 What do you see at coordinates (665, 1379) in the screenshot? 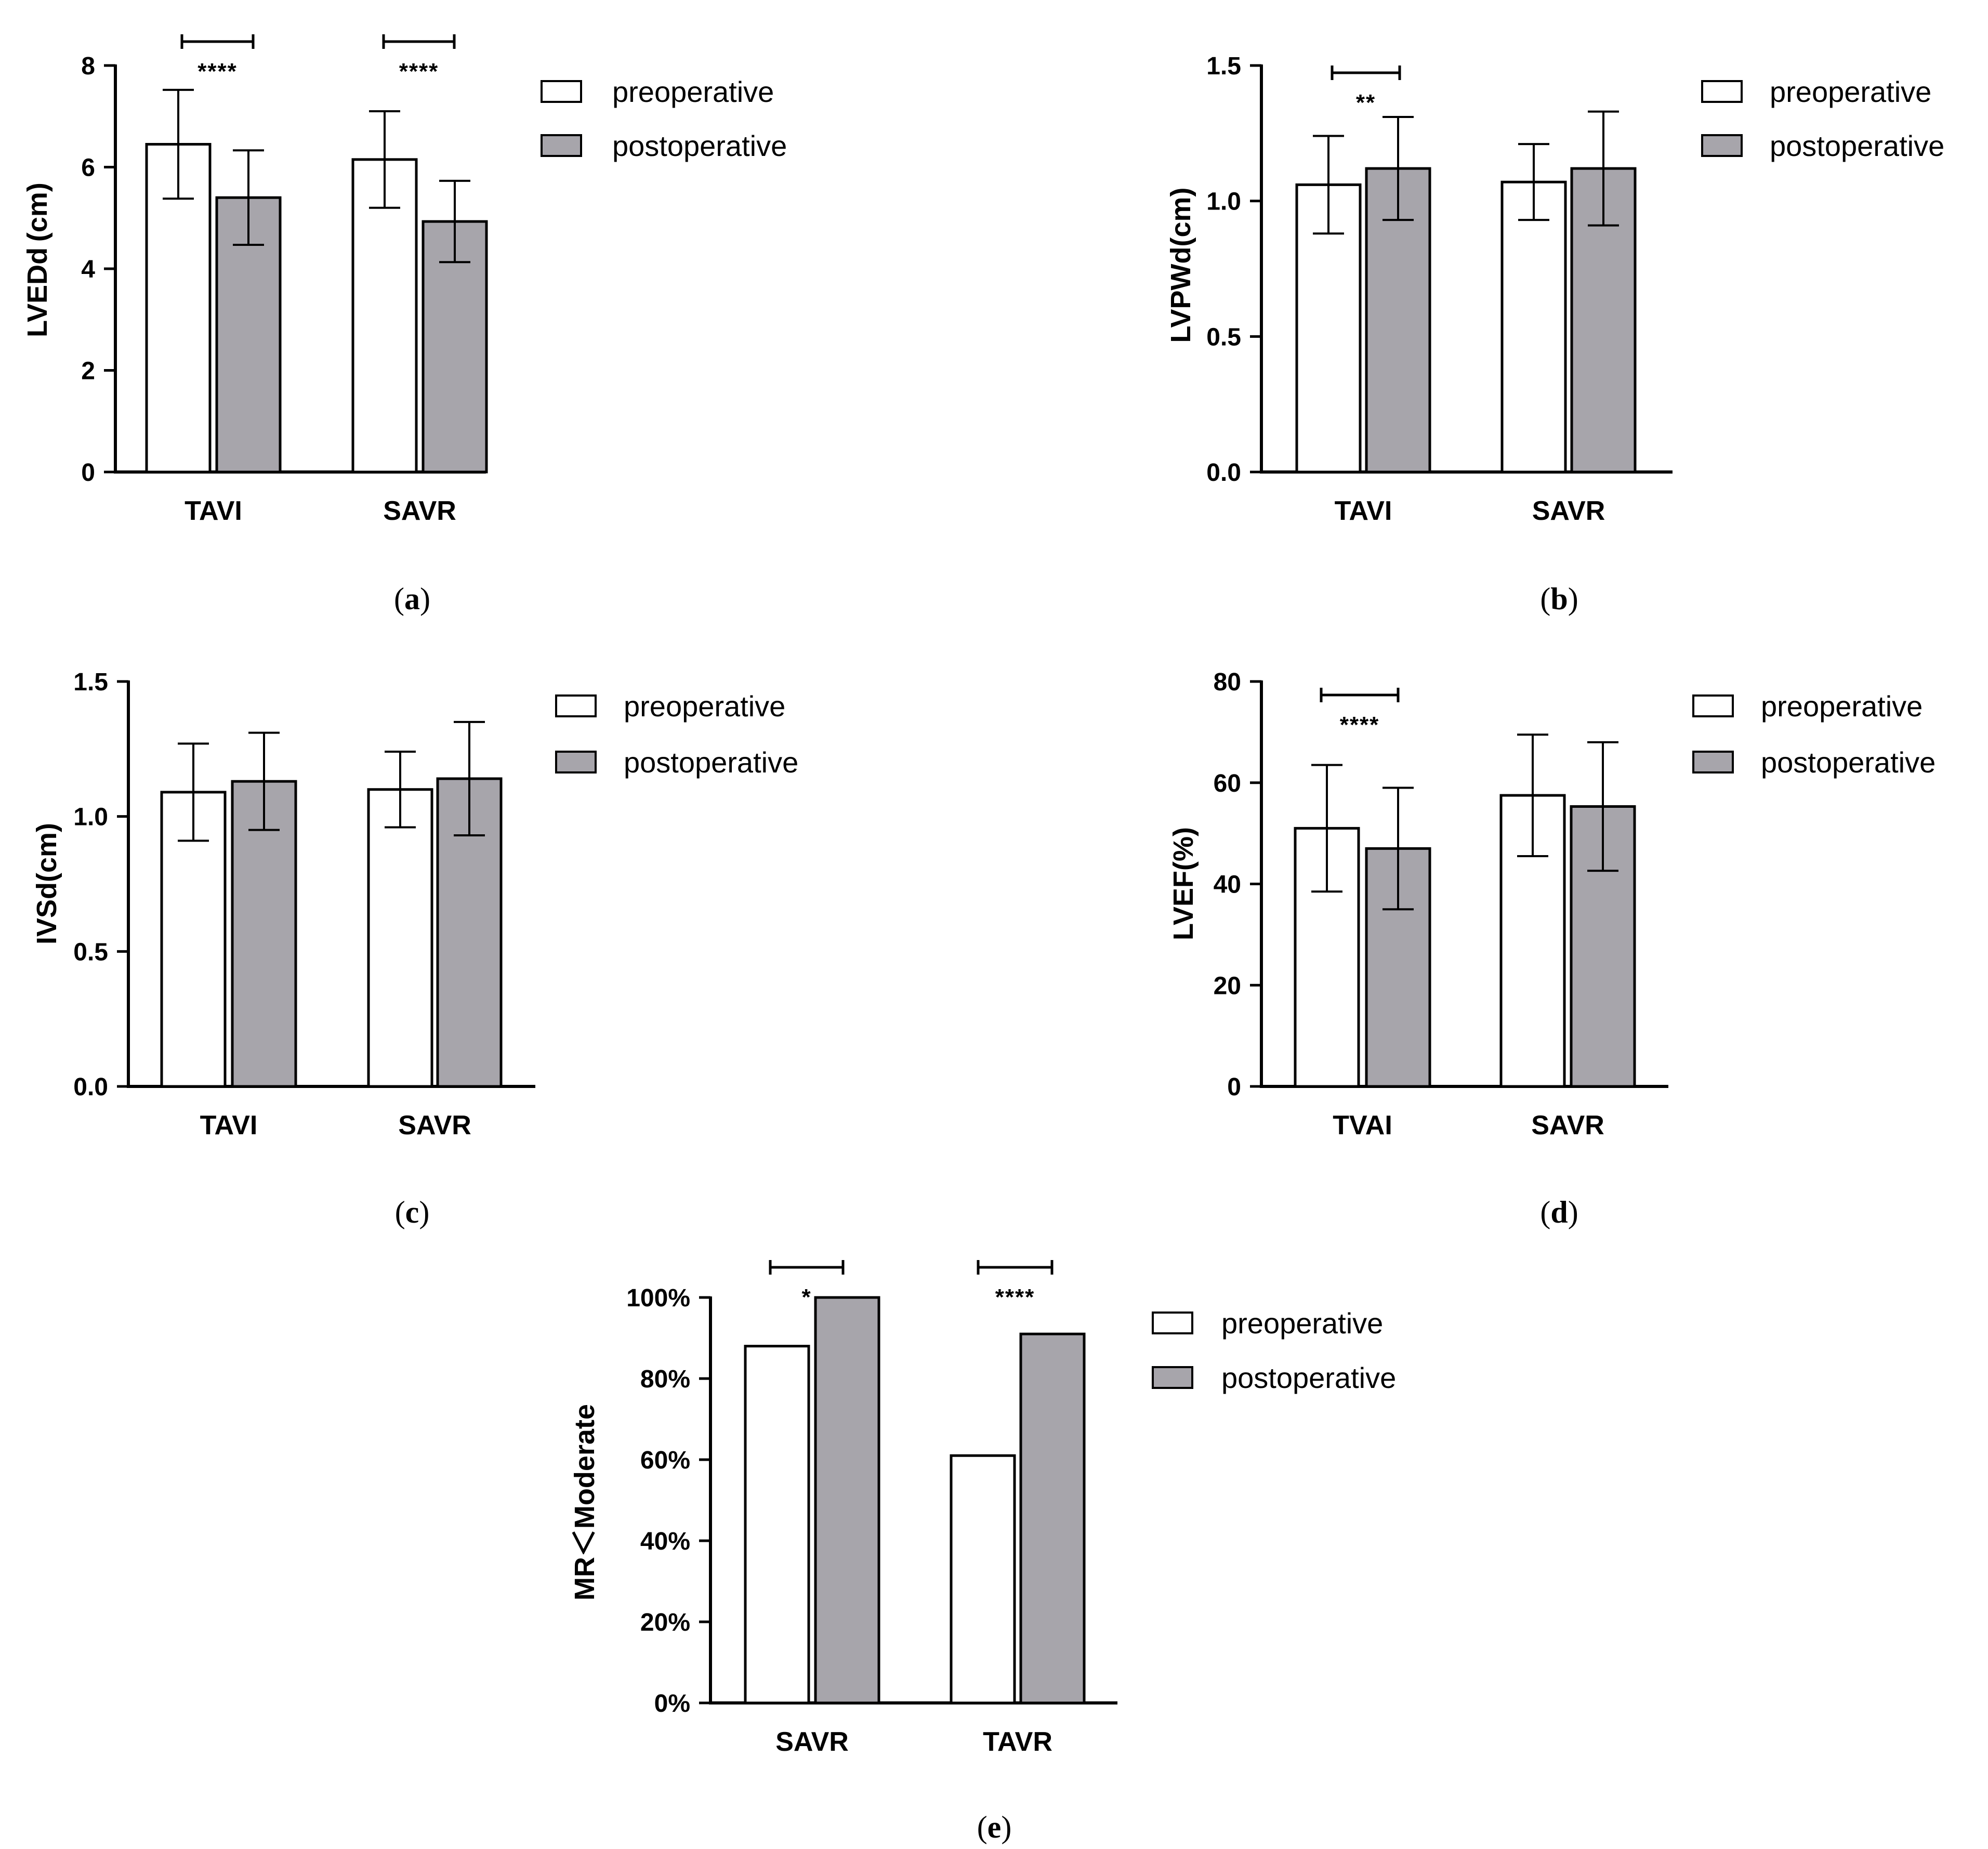
I see `y-tick-label: 80%` at bounding box center [665, 1379].